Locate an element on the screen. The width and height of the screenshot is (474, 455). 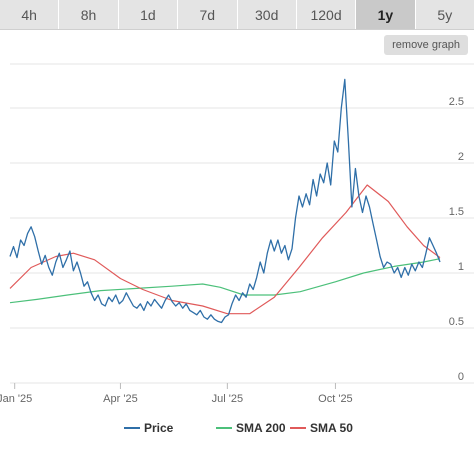
y-tick-label: 0 is located at coordinates (461, 377).